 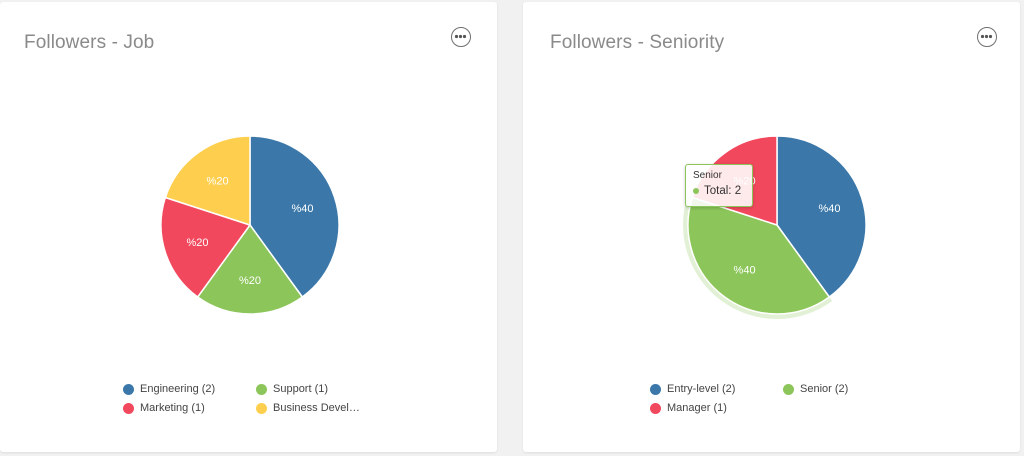 What do you see at coordinates (696, 191) in the screenshot?
I see `tooltip-dot` at bounding box center [696, 191].